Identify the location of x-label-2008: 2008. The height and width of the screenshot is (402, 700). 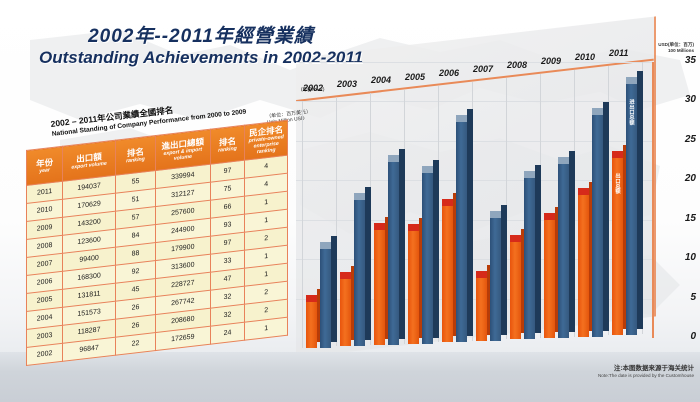
(517, 64).